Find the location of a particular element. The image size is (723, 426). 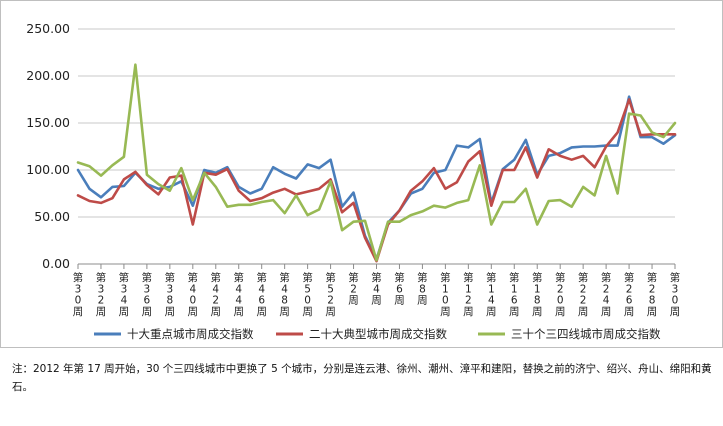

legend: 十大重点城市周成交指数 二十大典型城市周成交指数 三十个三四线城市周成交指数 is located at coordinates (377, 334).